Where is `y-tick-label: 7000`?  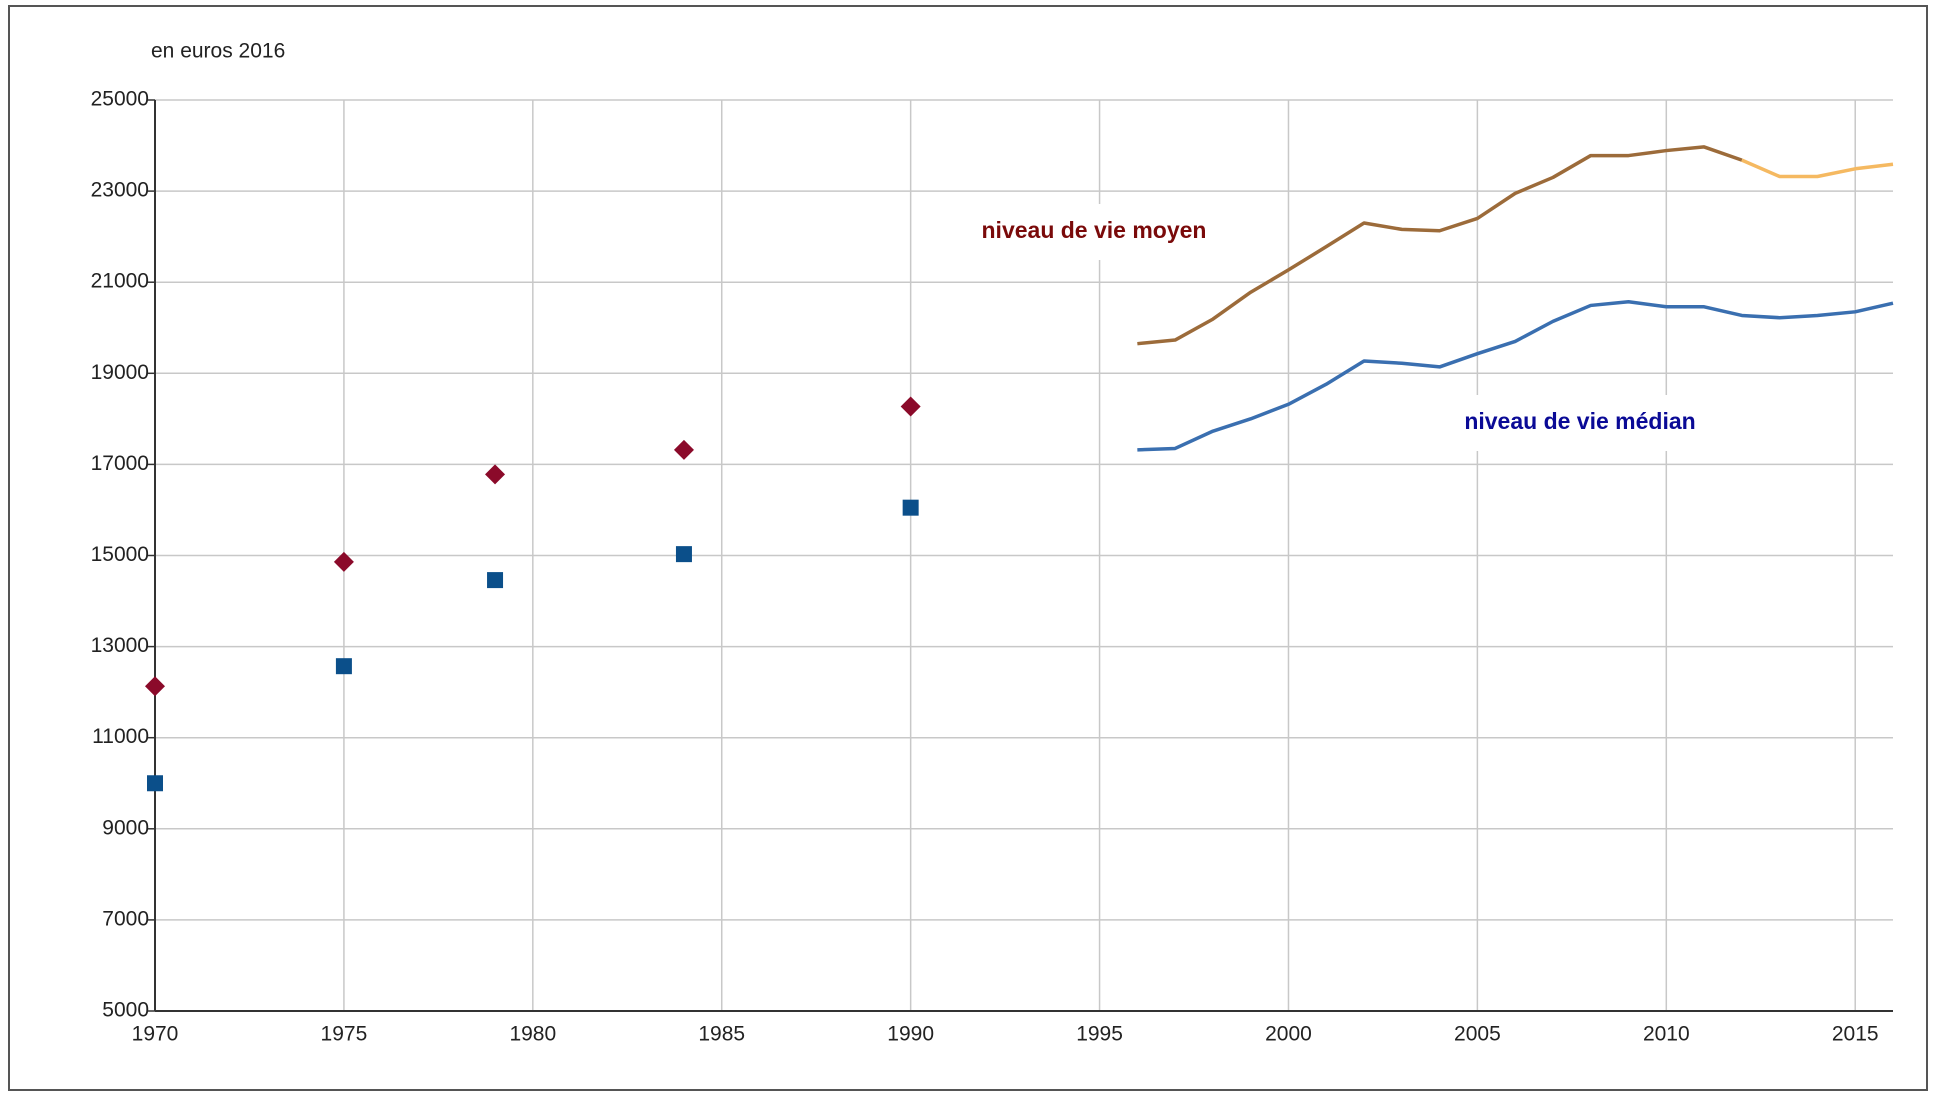 y-tick-label: 7000 is located at coordinates (125, 918).